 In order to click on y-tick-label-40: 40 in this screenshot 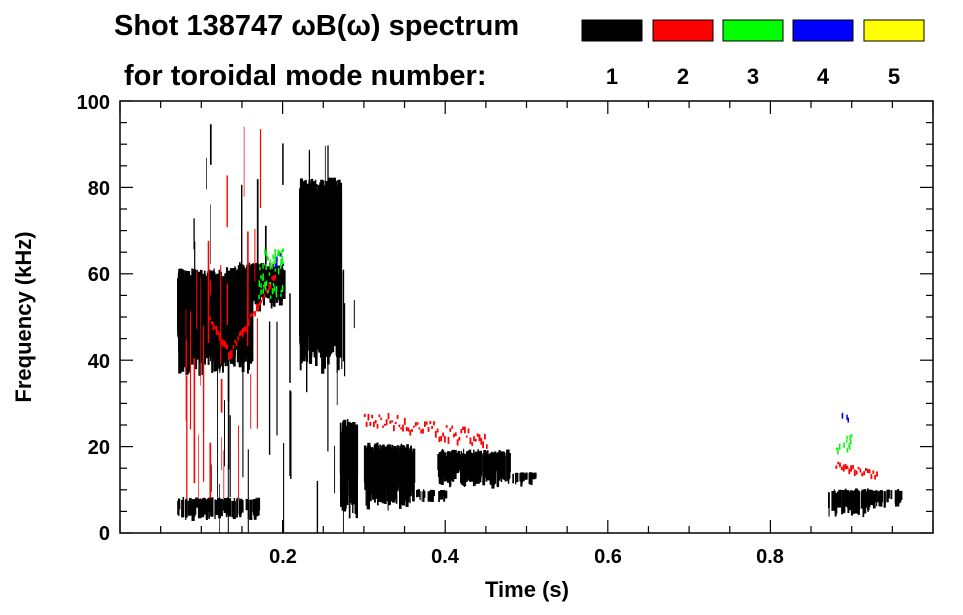, I will do `click(99, 362)`.